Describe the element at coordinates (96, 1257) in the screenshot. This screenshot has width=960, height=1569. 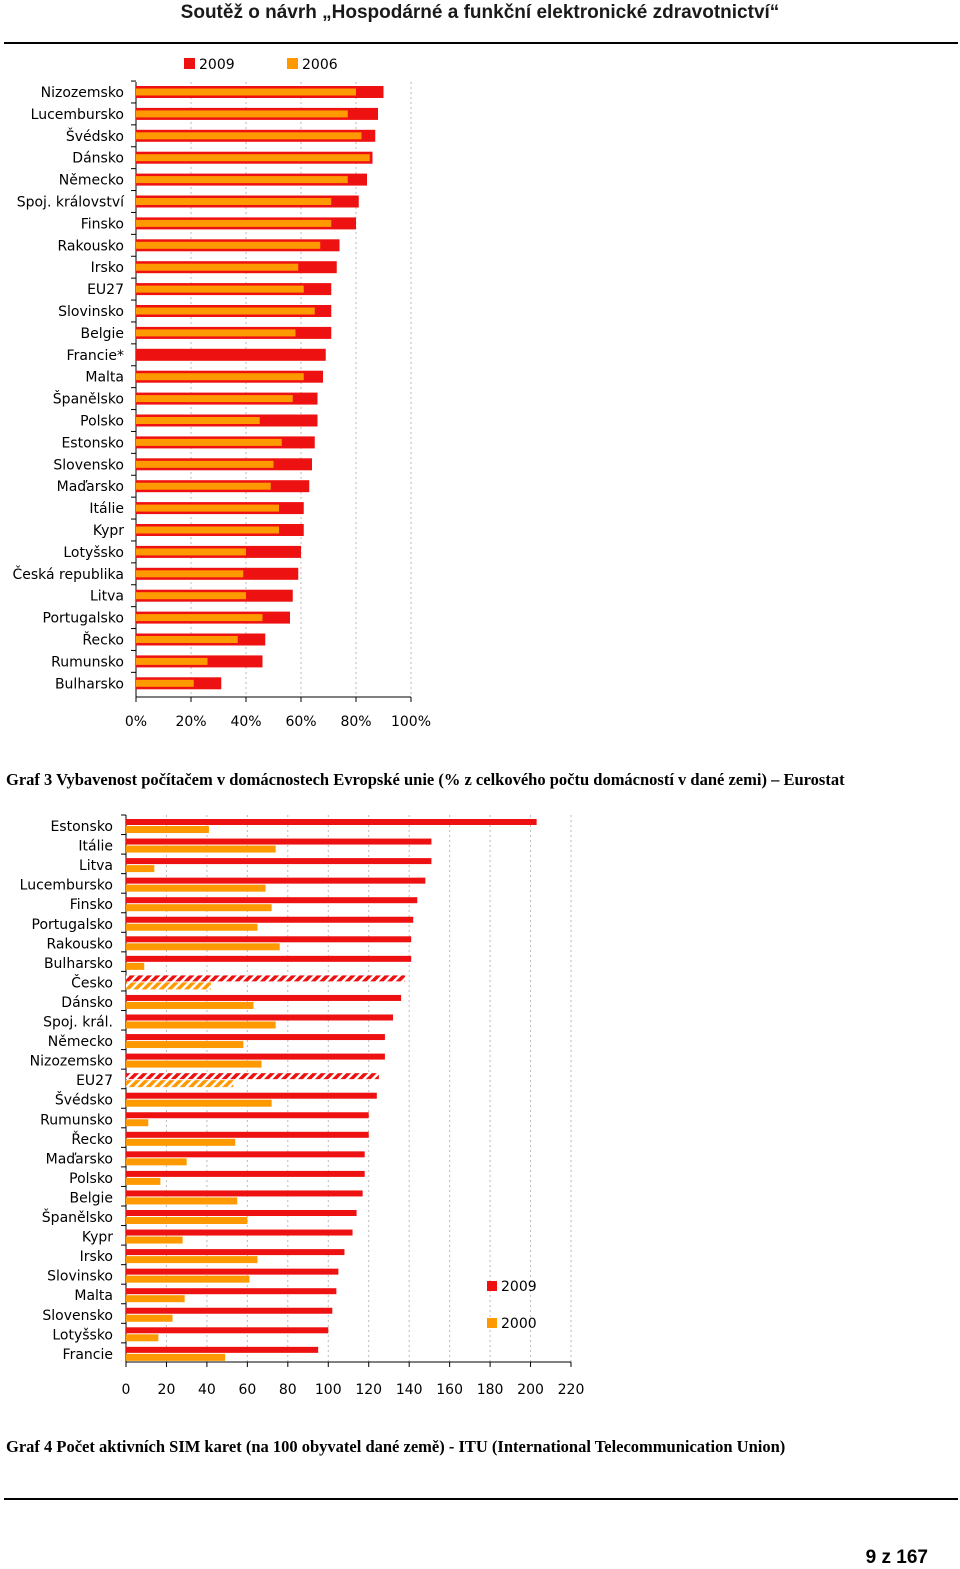
I see `category-label-irsko: Irsko` at that location.